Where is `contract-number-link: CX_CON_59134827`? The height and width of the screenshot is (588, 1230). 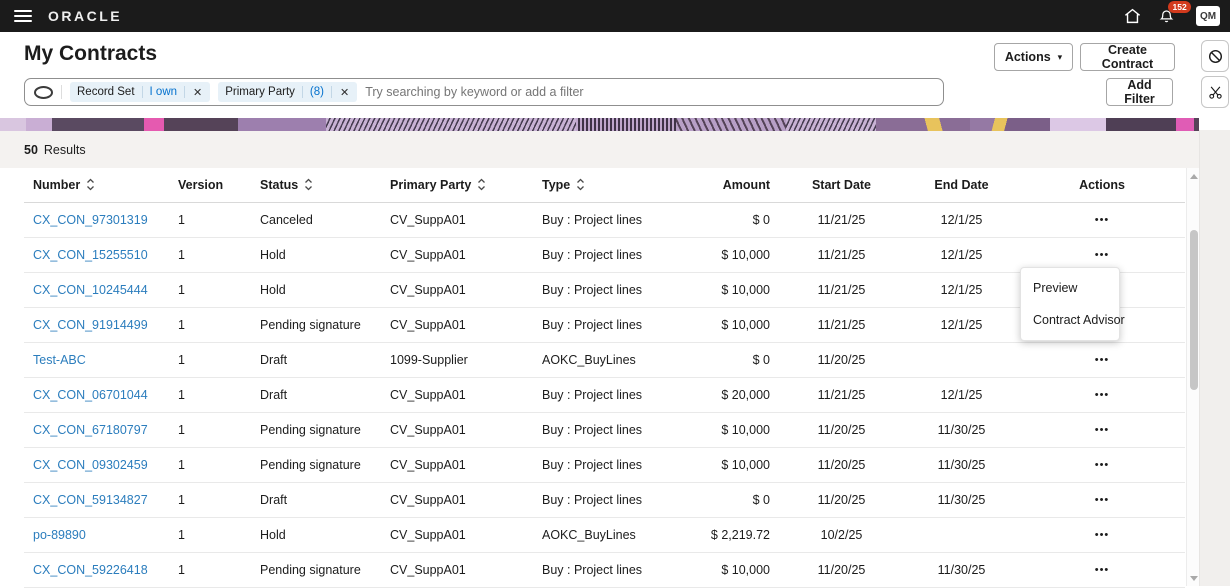 contract-number-link: CX_CON_59134827 is located at coordinates (90, 500).